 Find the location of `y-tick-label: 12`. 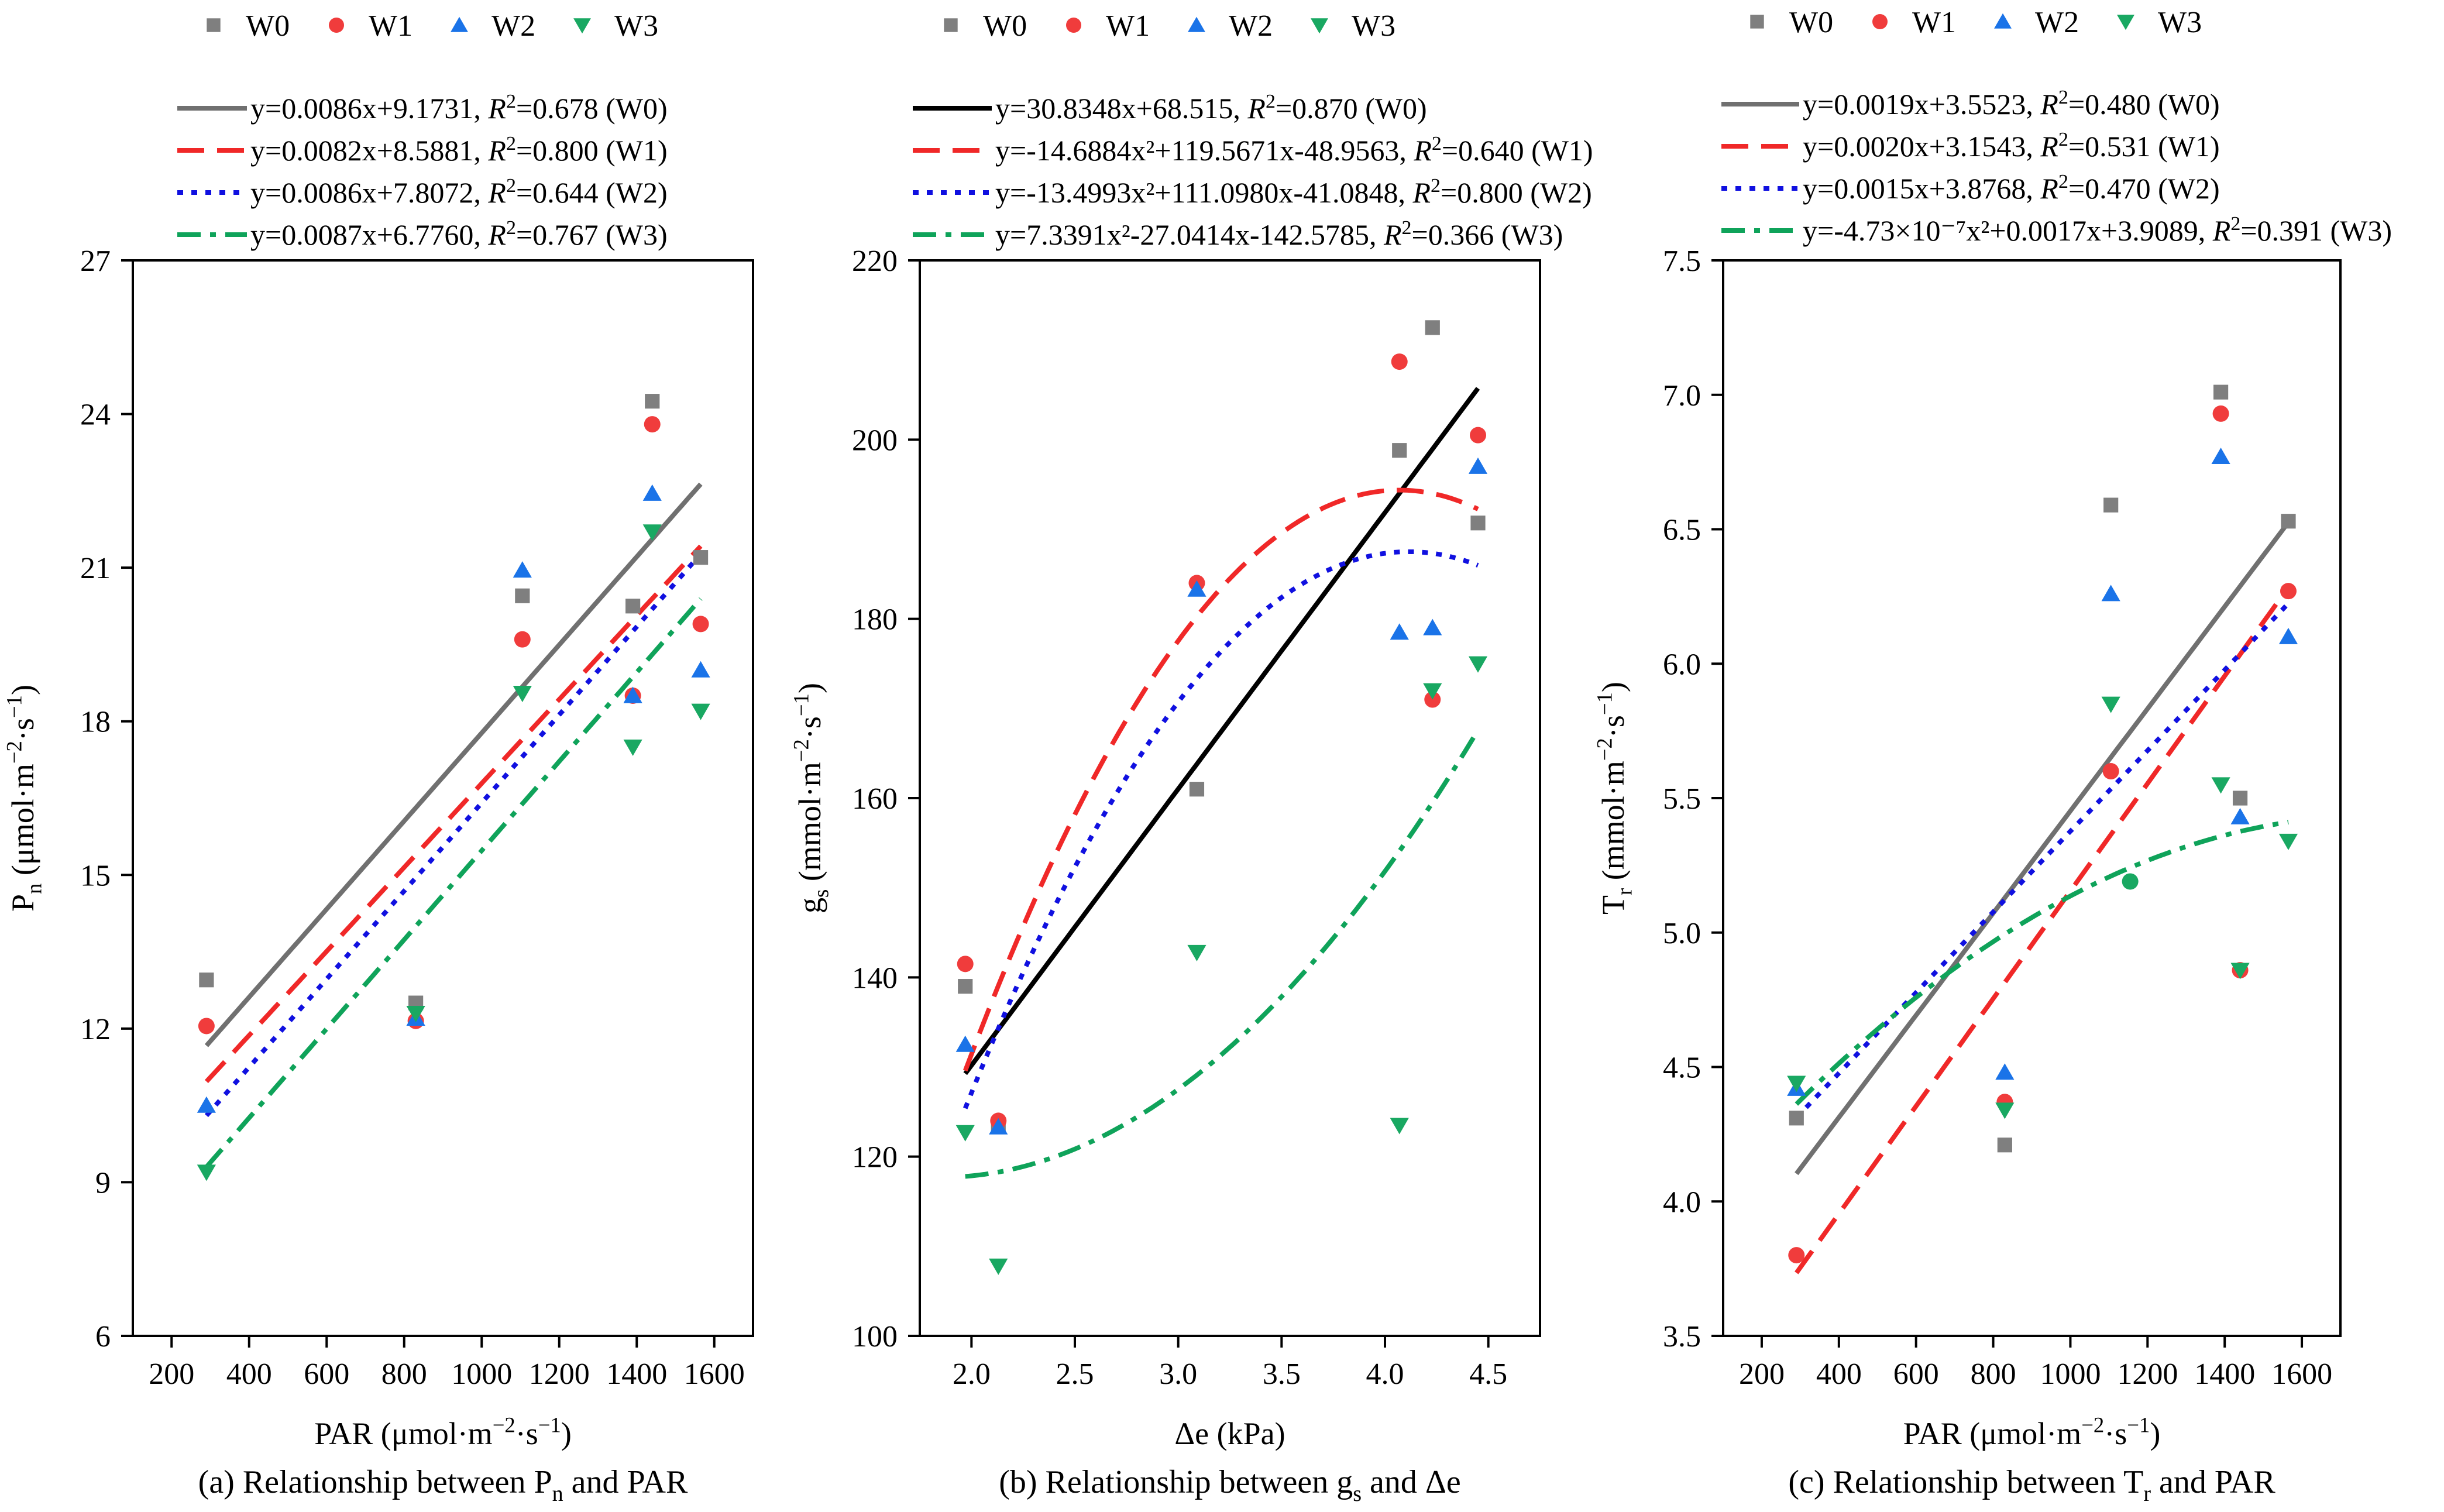

y-tick-label: 12 is located at coordinates (95, 1029).